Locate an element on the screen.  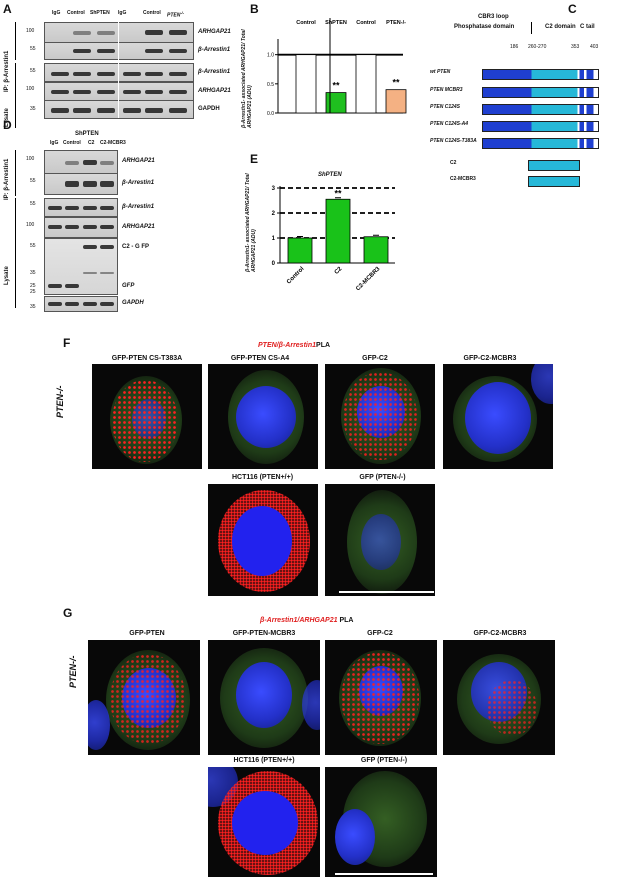
micrograph-g2 is located at coordinates (264, 697).